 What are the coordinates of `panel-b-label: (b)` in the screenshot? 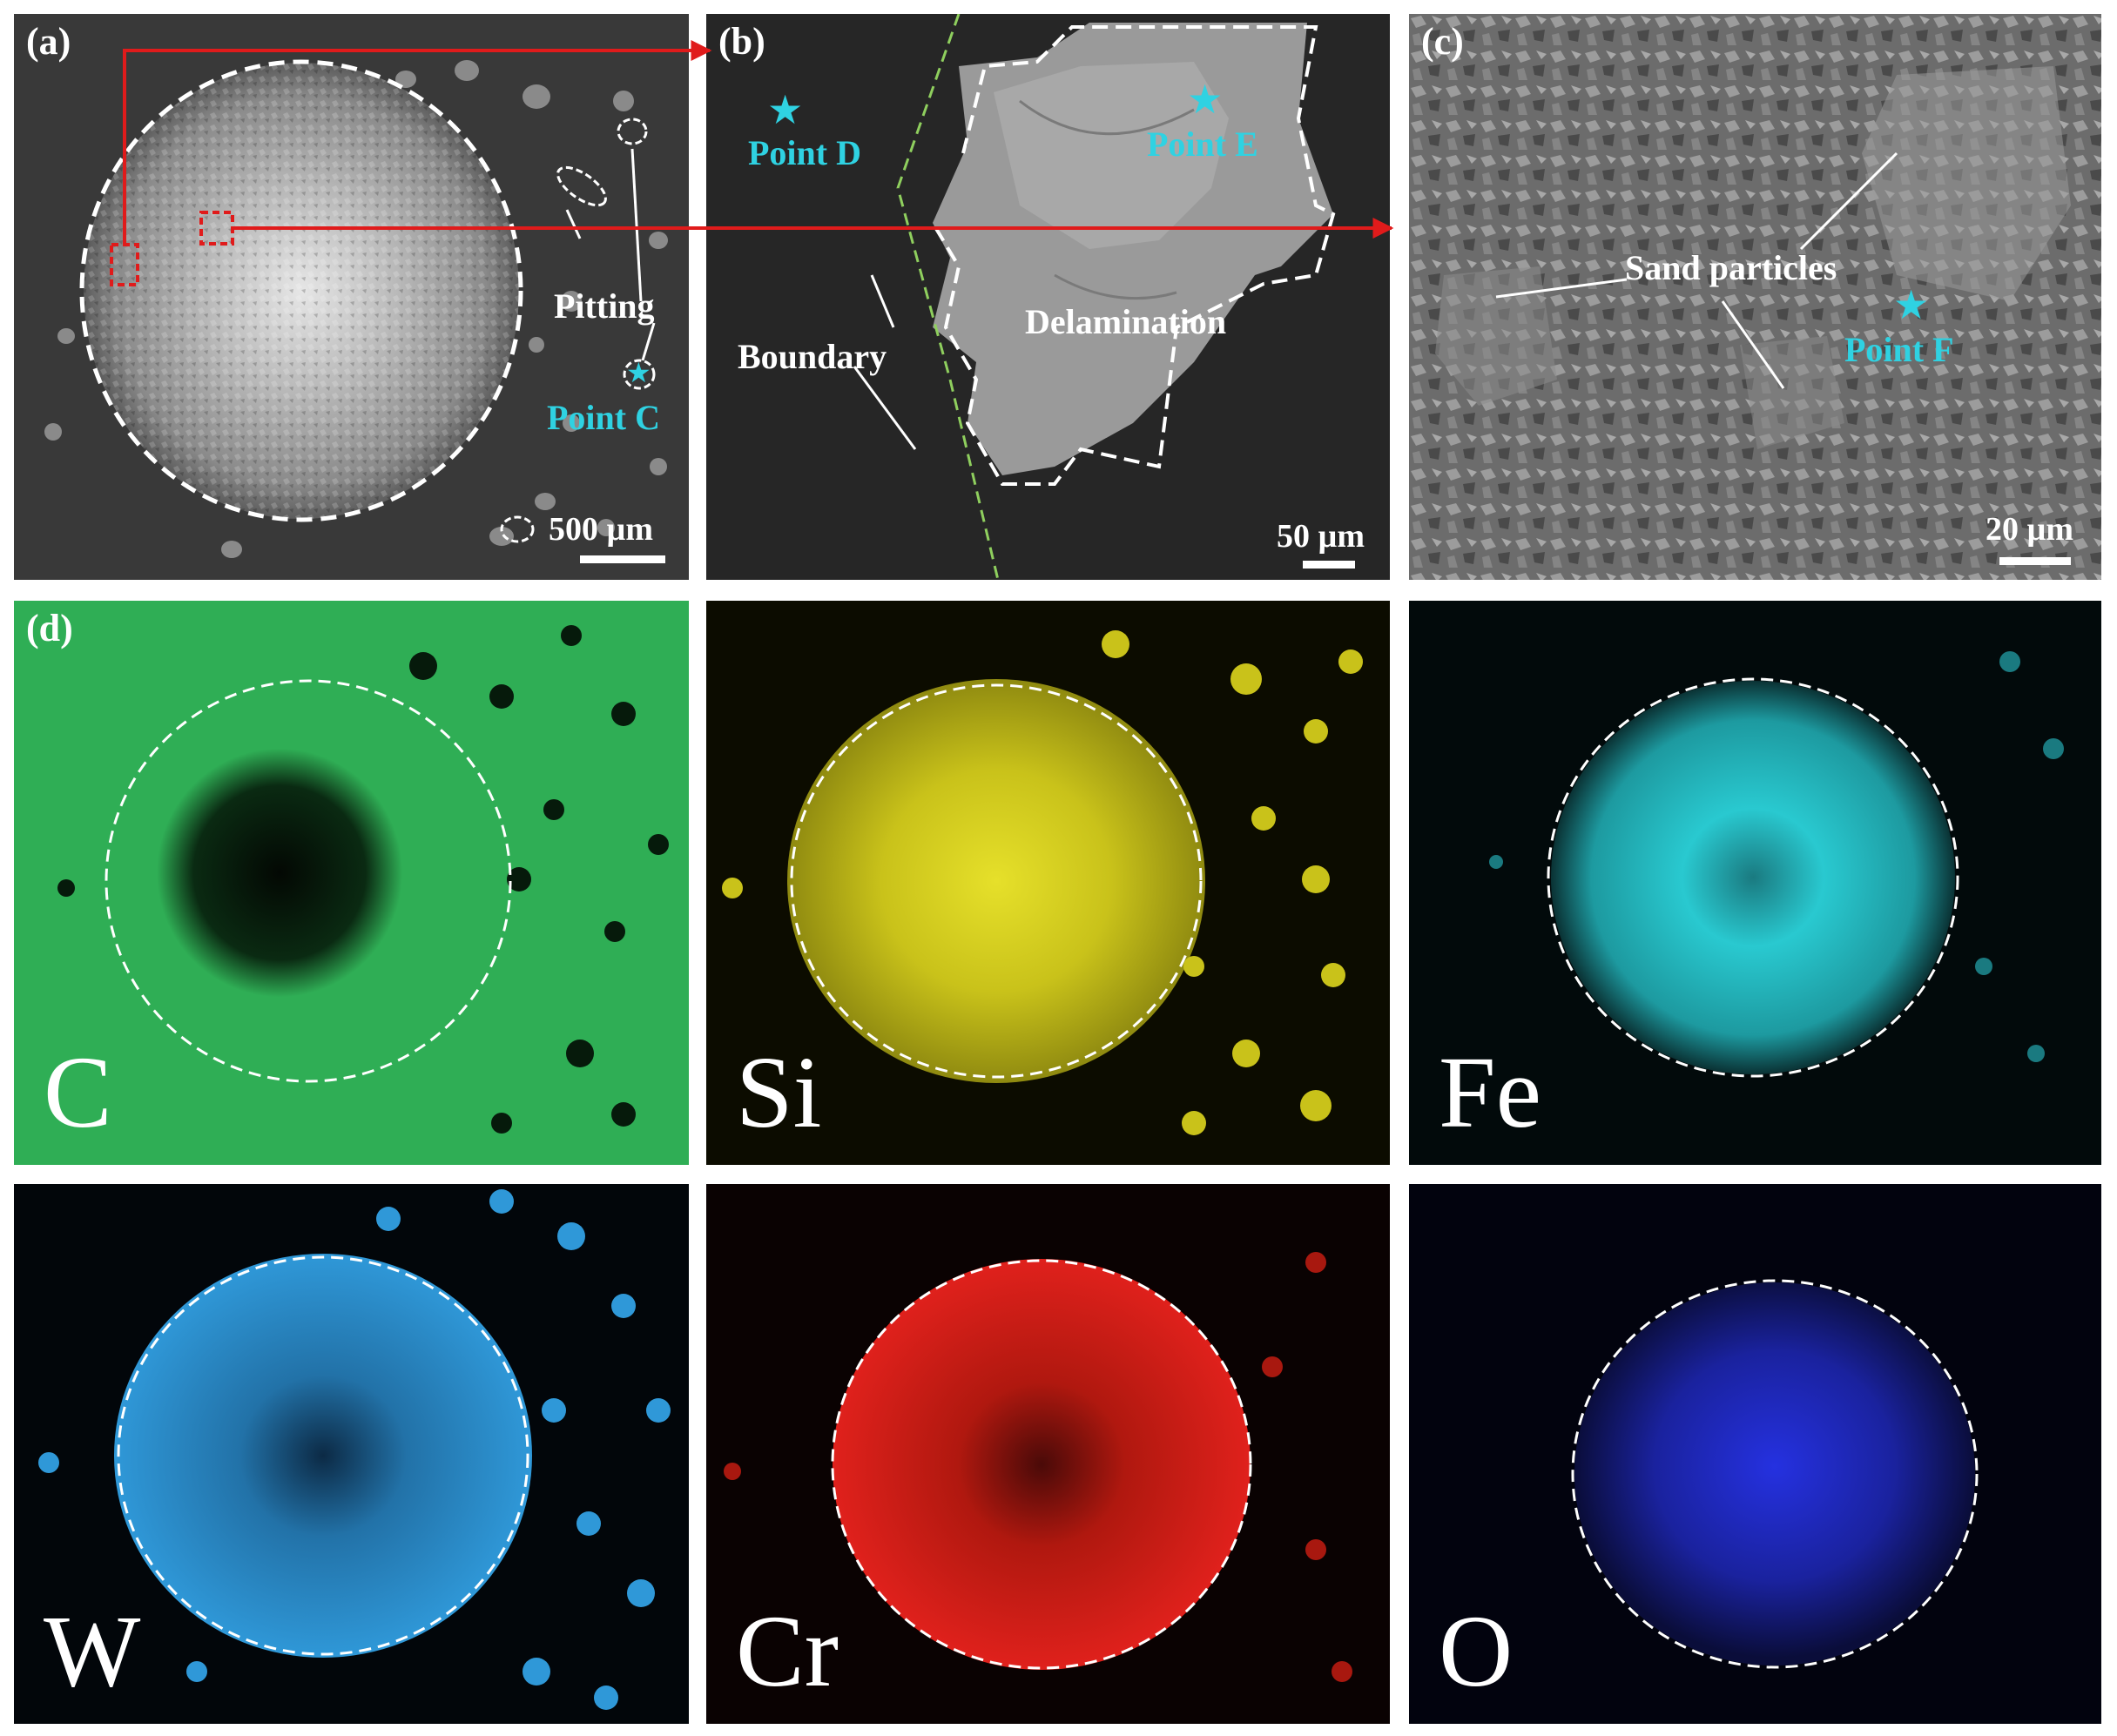 It's located at (741, 41).